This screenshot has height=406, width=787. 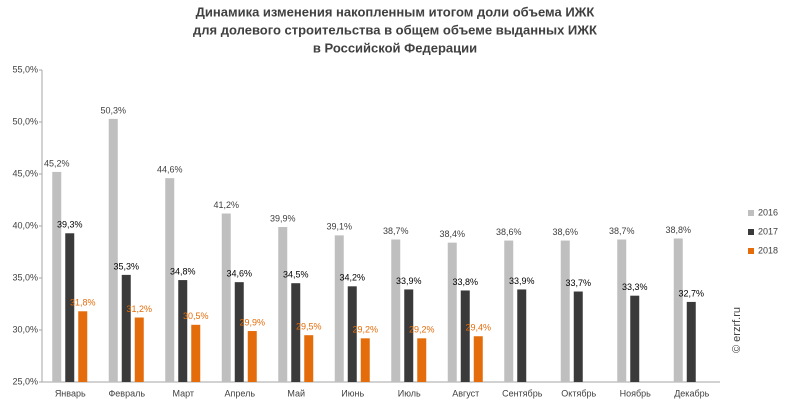 What do you see at coordinates (25, 173) in the screenshot?
I see `y-tick-label: 45,0%` at bounding box center [25, 173].